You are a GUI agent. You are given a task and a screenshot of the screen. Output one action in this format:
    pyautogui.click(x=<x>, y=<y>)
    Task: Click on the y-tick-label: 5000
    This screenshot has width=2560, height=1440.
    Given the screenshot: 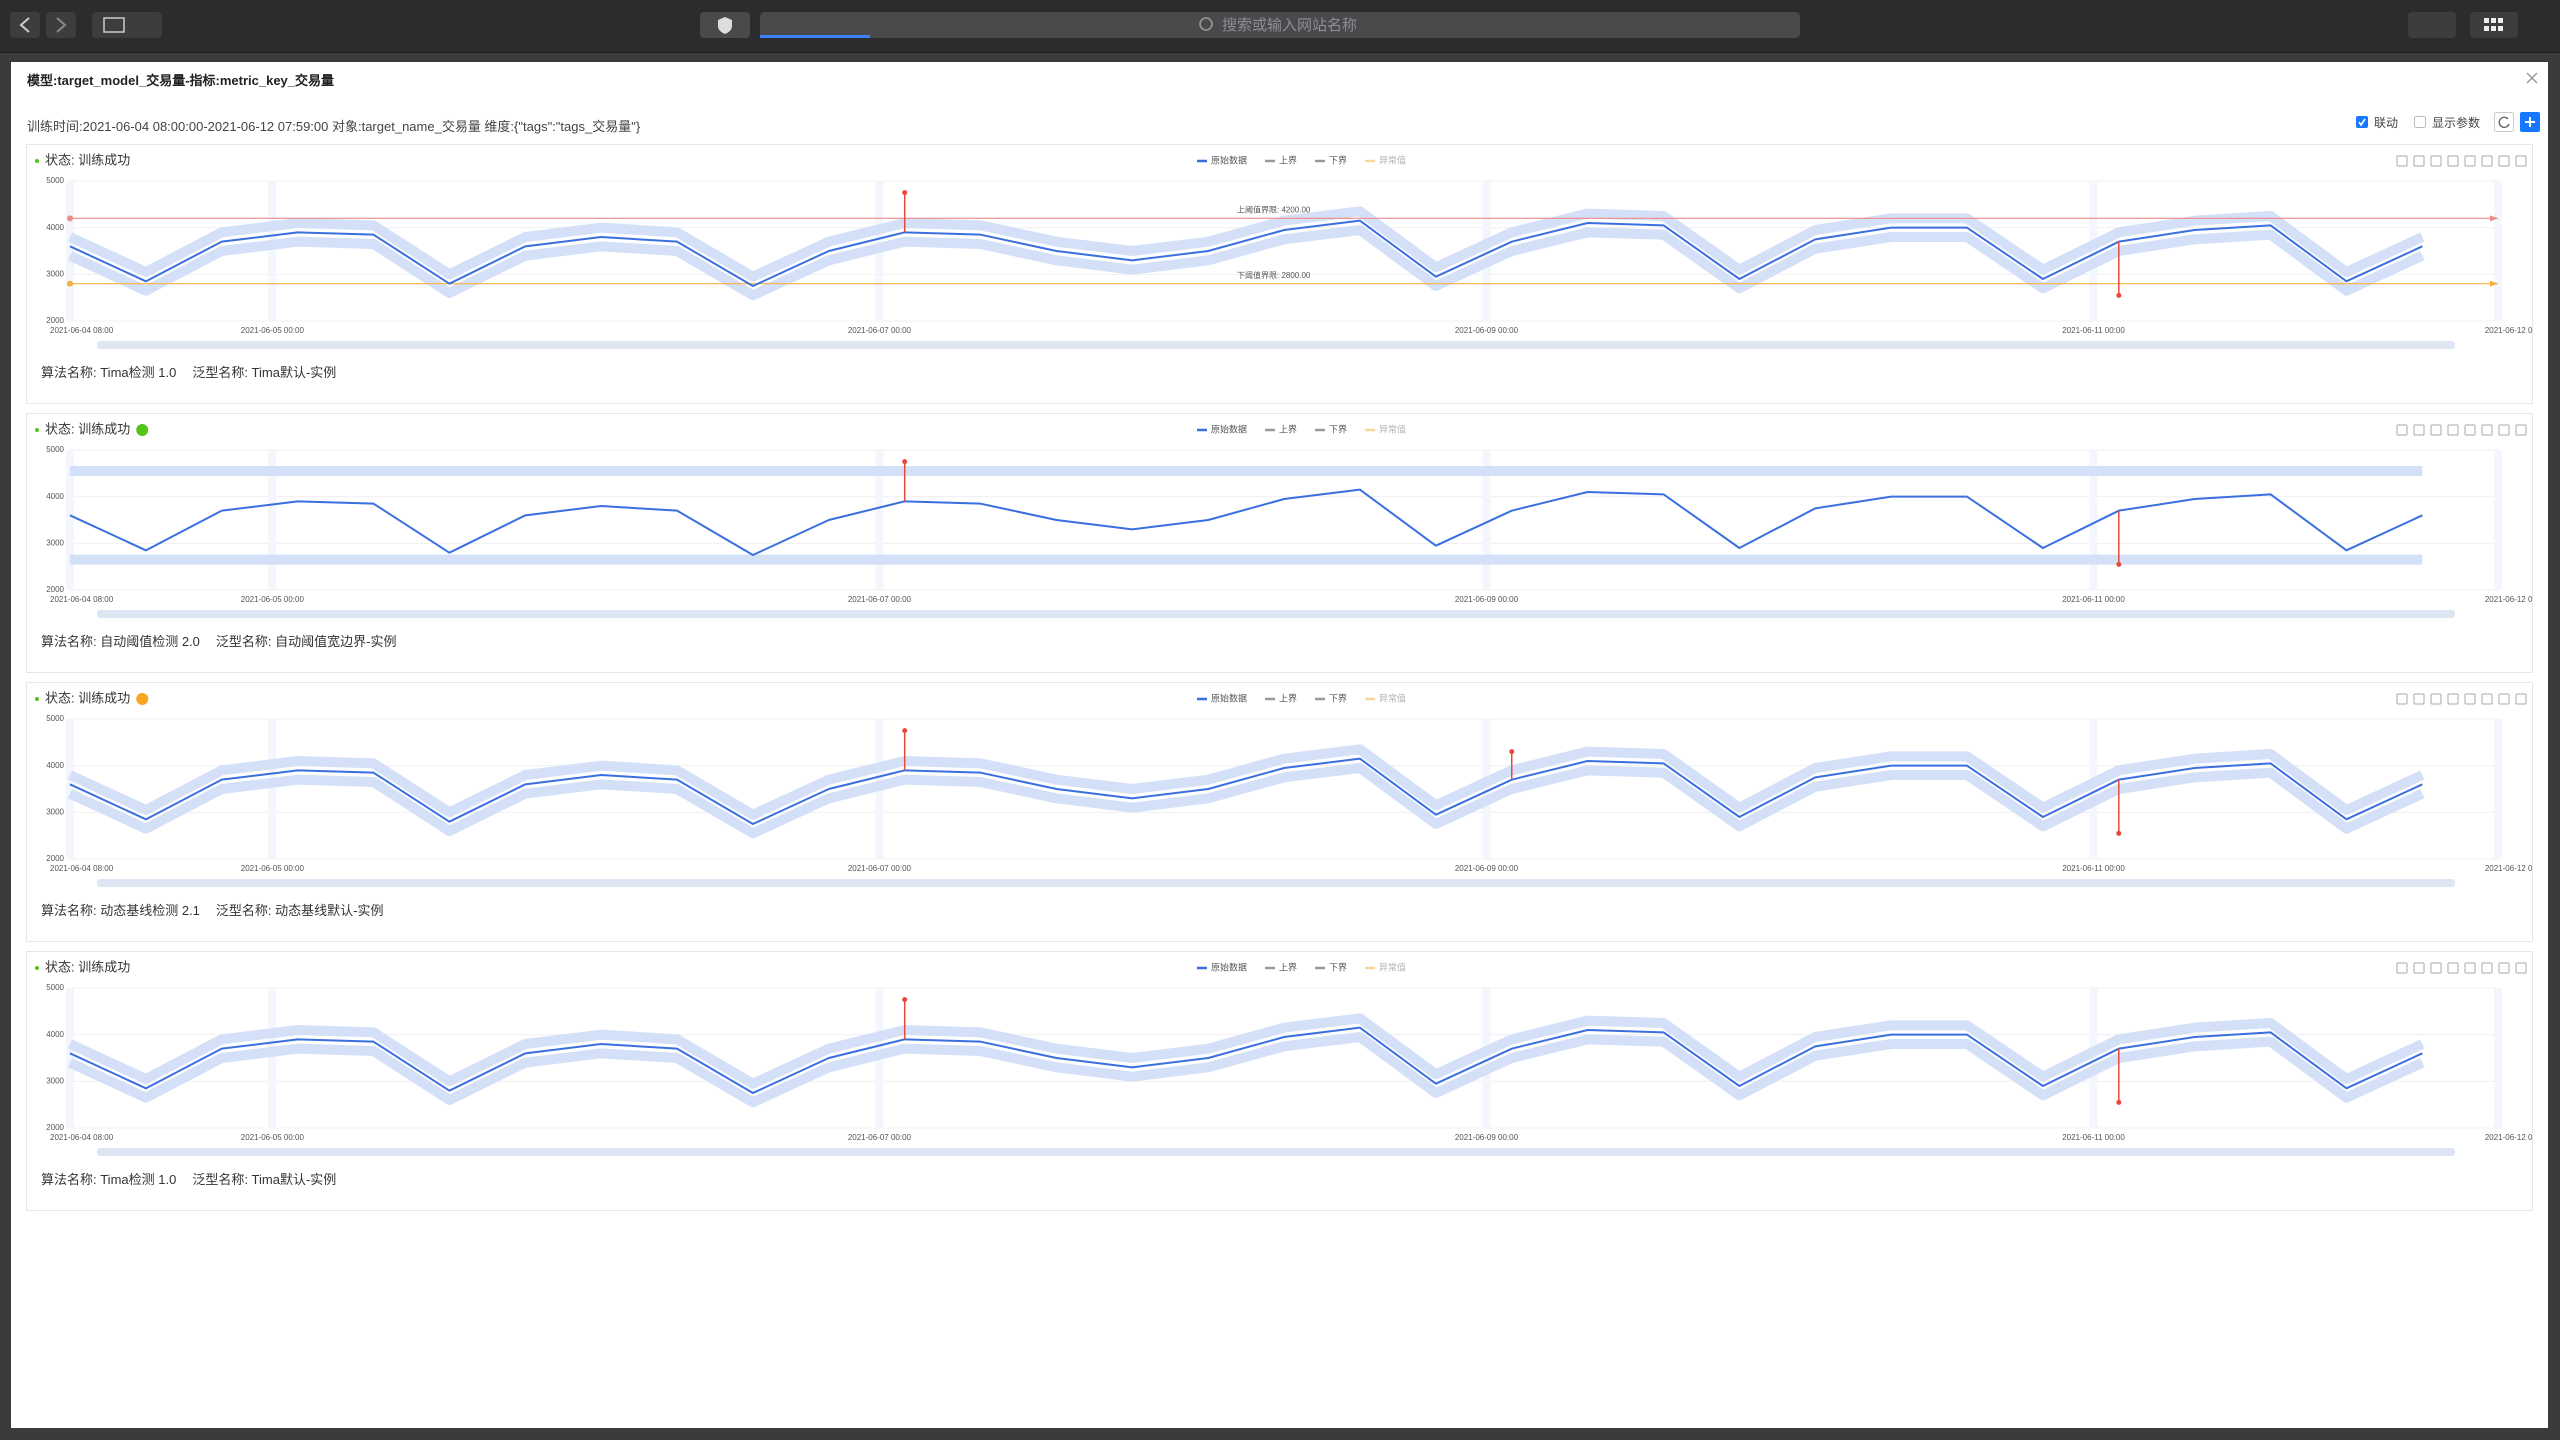 What is the action you would take?
    pyautogui.click(x=55, y=180)
    